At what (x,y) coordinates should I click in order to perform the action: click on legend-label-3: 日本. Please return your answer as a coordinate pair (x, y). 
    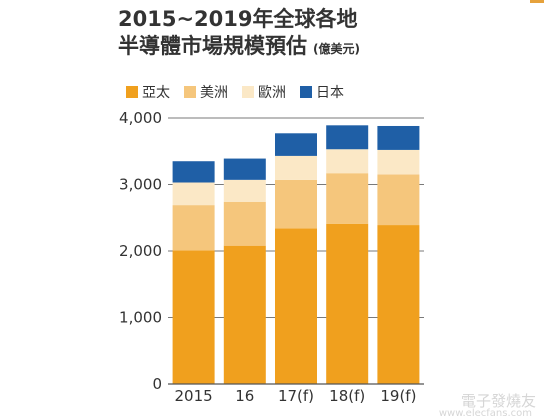
    Looking at the image, I should click on (330, 93).